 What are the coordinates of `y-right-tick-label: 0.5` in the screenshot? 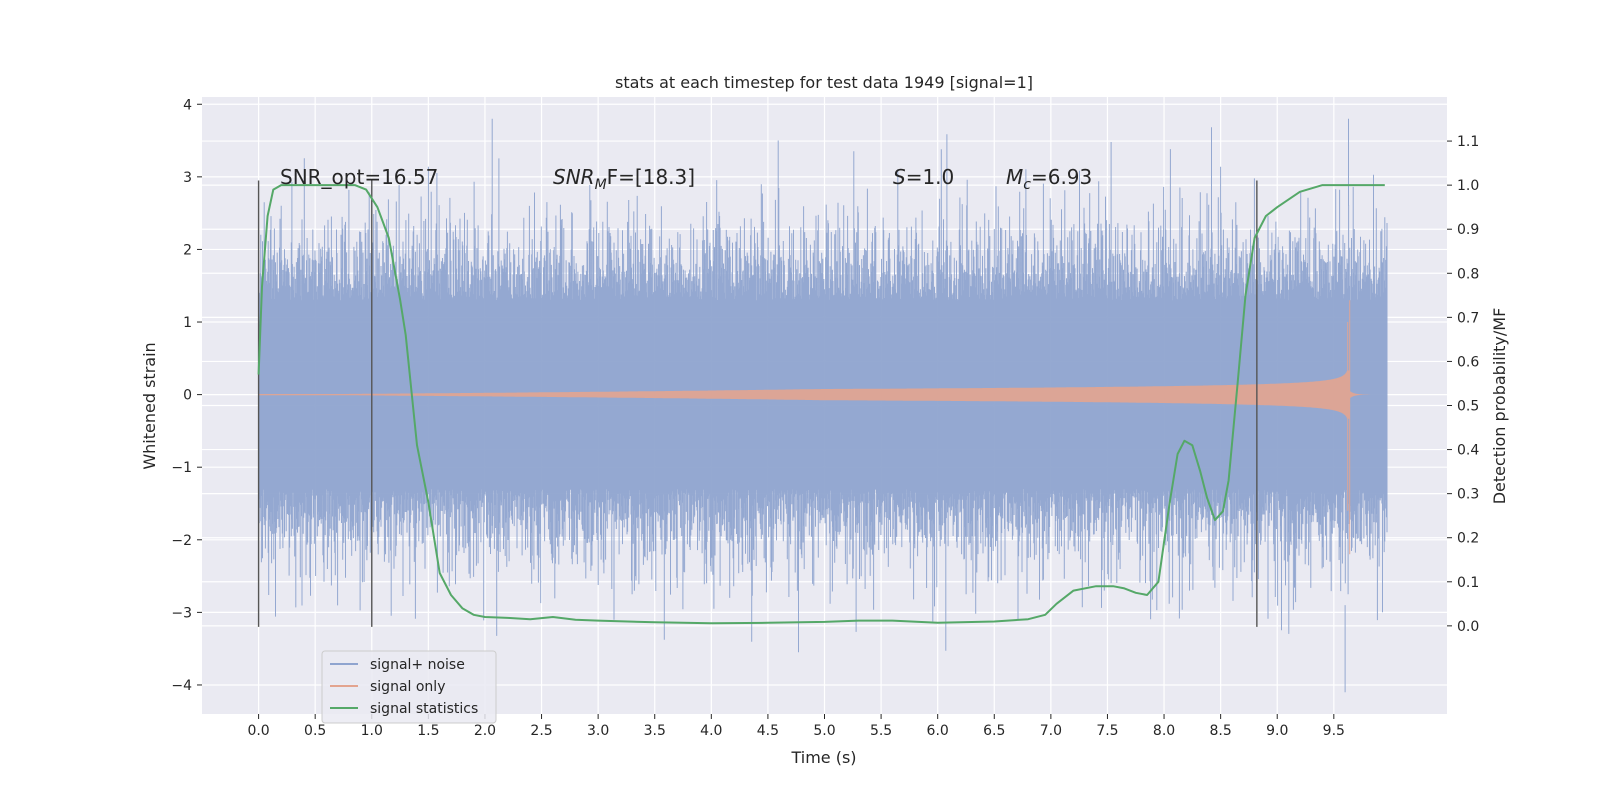 It's located at (1468, 407).